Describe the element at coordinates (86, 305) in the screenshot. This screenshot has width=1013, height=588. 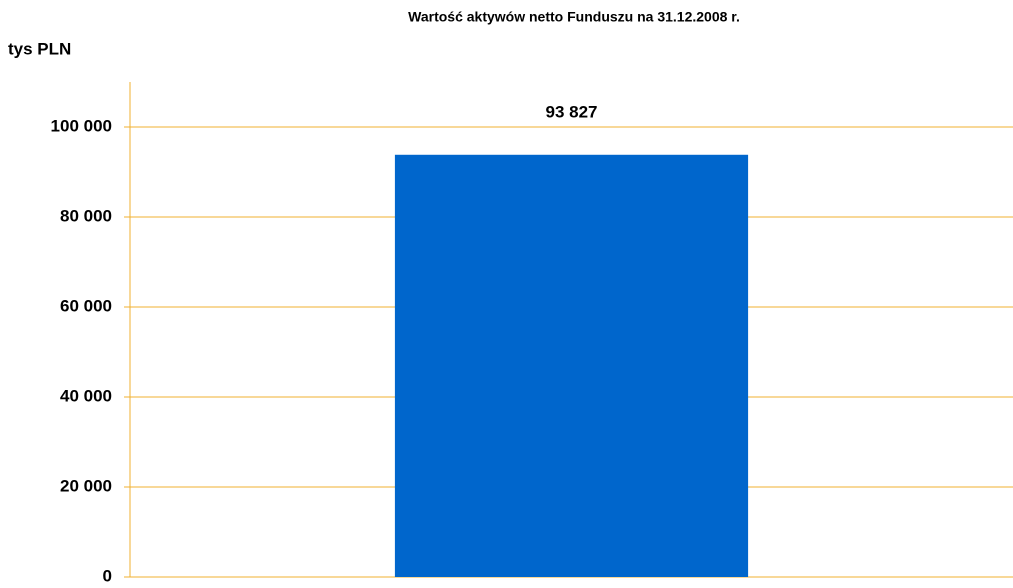
I see `y-tick-label: 60 000` at that location.